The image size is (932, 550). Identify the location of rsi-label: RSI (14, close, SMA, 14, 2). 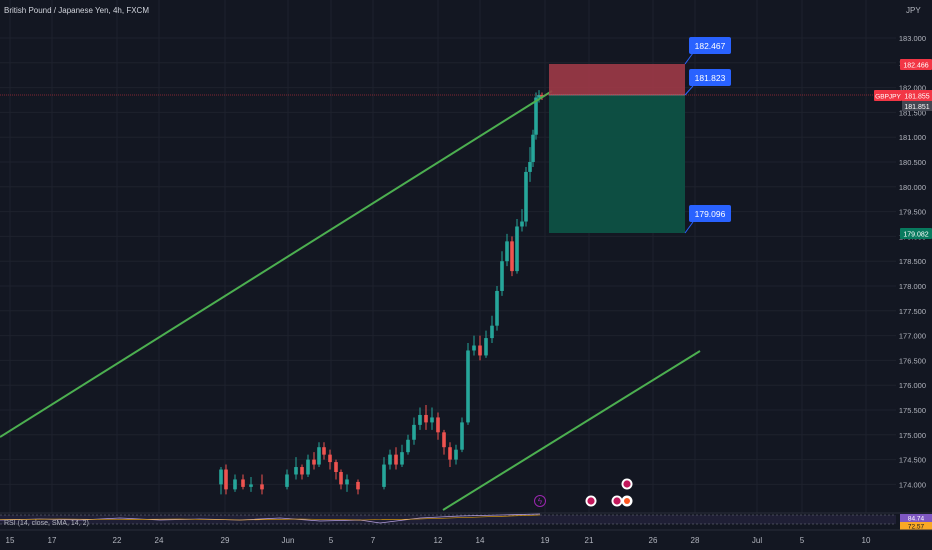
(46, 523).